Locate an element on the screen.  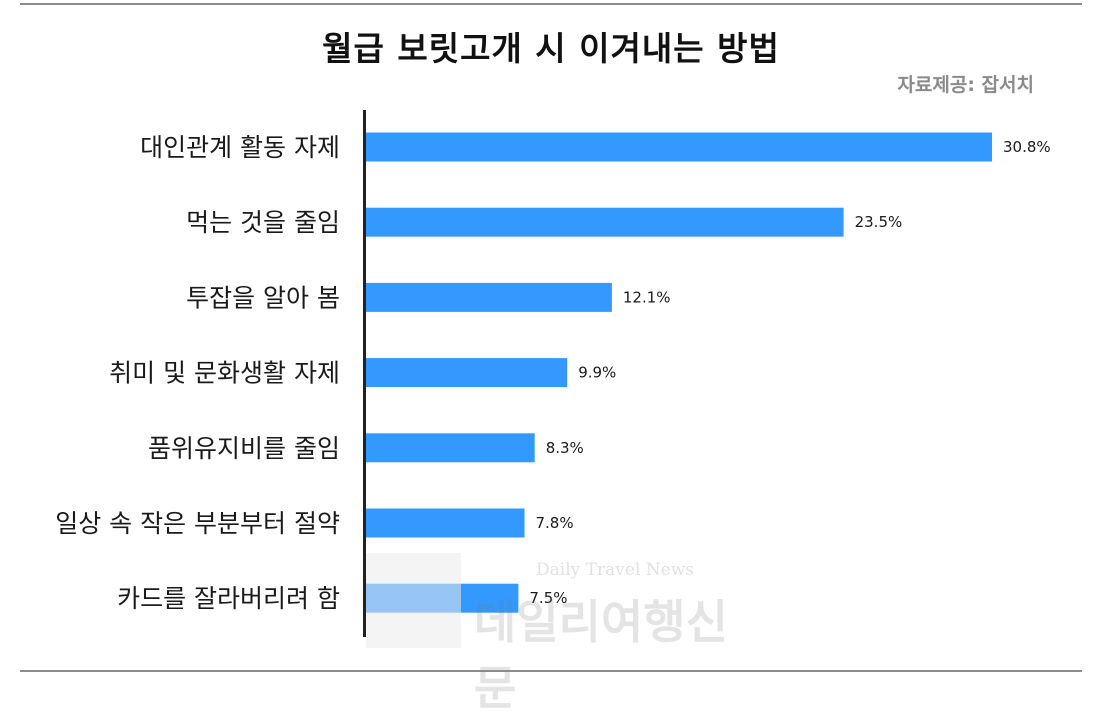
value-label-6: 7.8% is located at coordinates (555, 523).